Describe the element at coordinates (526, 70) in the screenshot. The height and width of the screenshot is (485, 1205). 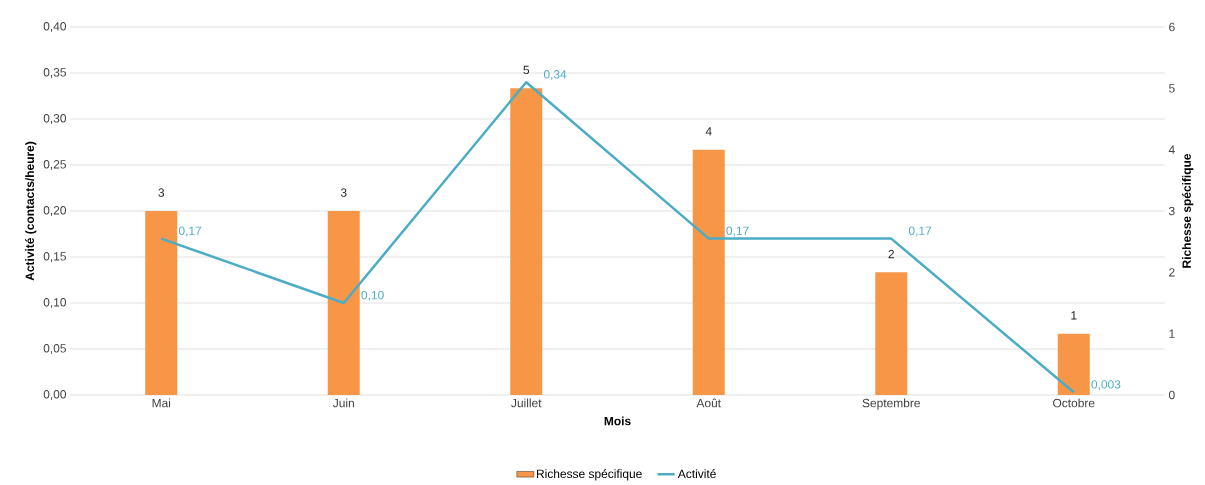
I see `data-label: 5` at that location.